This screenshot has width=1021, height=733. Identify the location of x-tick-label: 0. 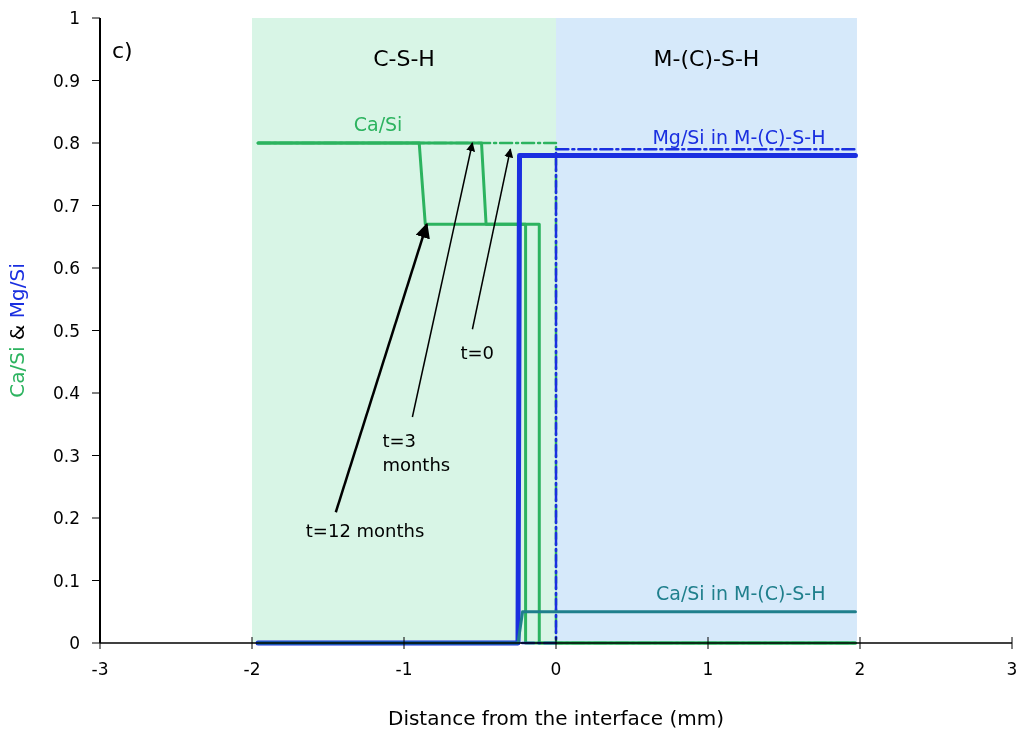
(556, 669).